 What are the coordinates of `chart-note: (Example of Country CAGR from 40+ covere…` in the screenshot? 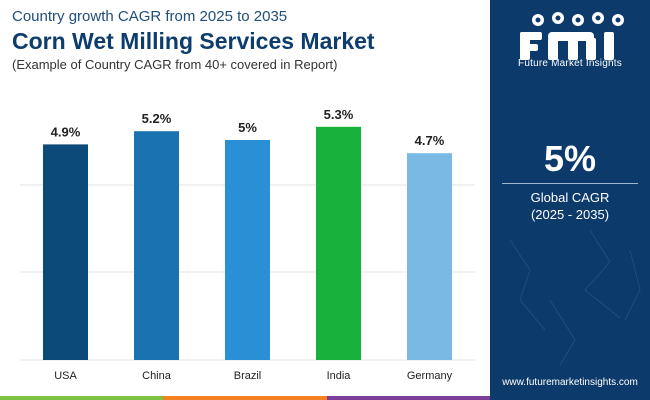 It's located at (175, 64).